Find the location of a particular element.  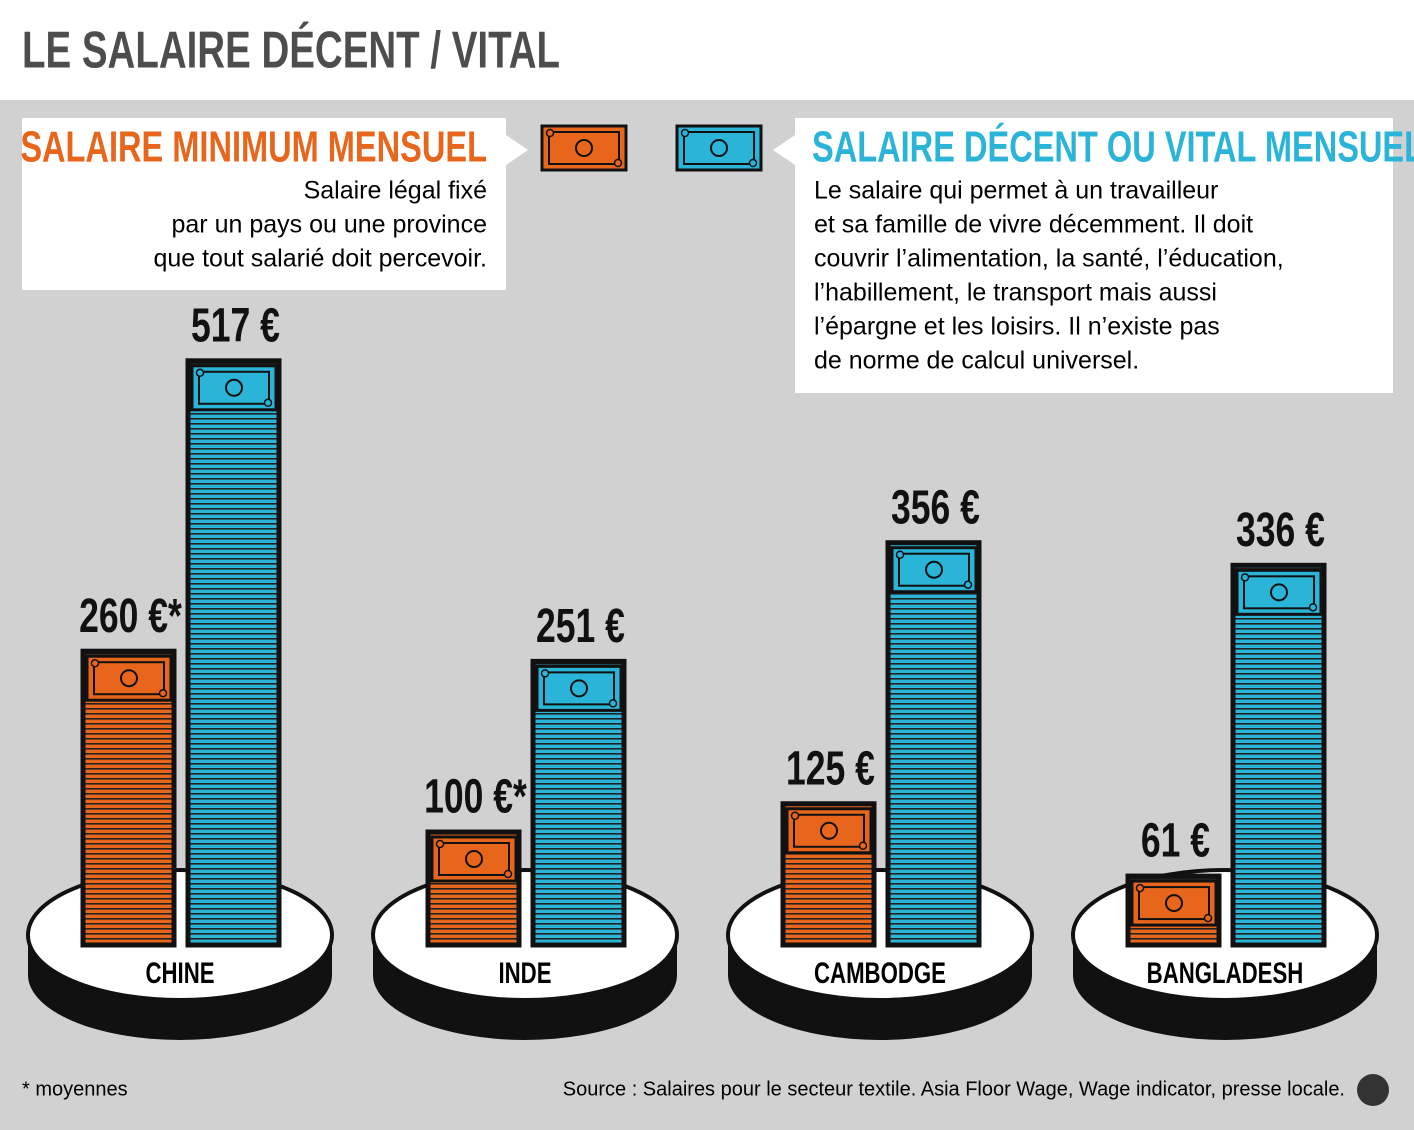

value-label: 517 € is located at coordinates (235, 325).